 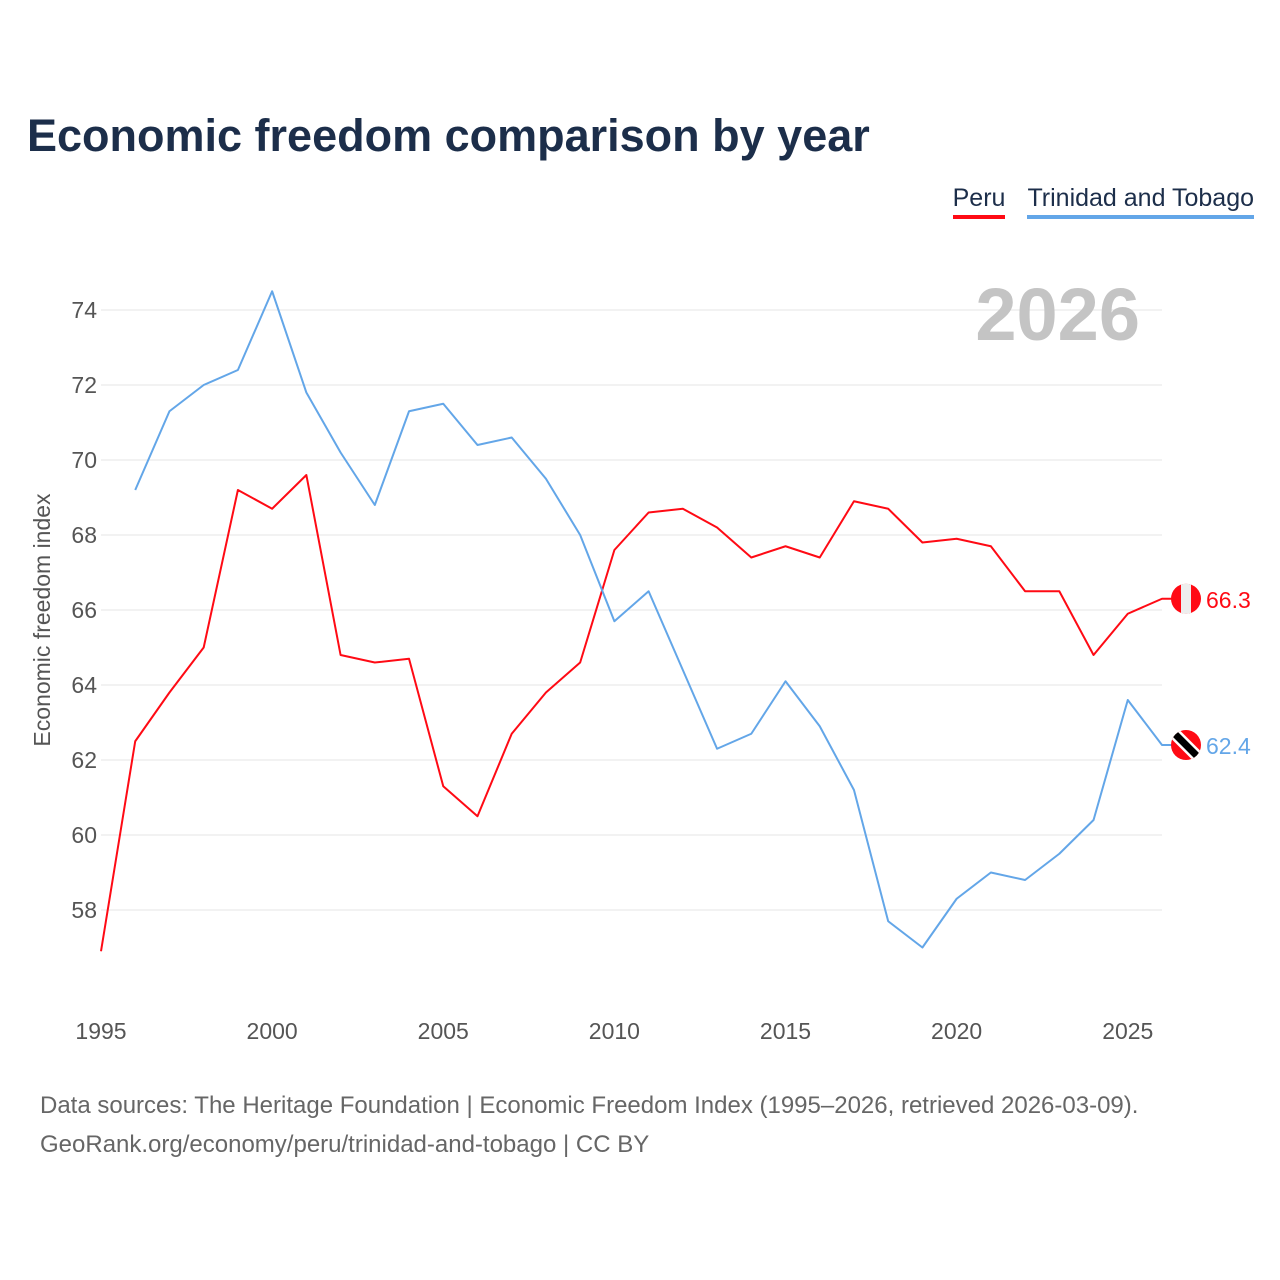 What do you see at coordinates (448, 135) in the screenshot?
I see `chart-title: Economic freedom comparison by year` at bounding box center [448, 135].